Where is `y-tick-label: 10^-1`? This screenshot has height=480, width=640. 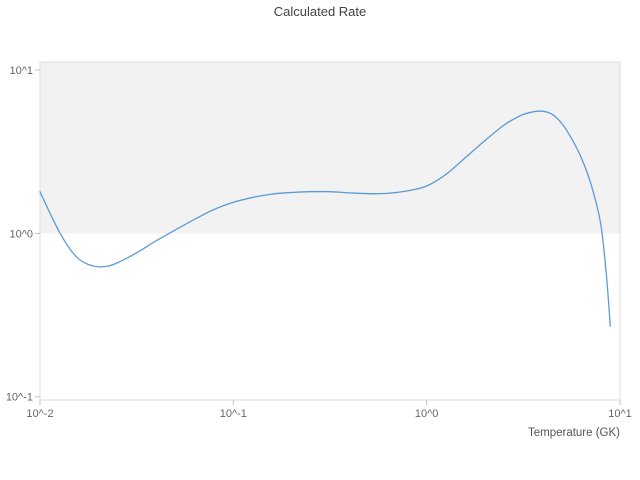 y-tick-label: 10^-1 is located at coordinates (19, 398).